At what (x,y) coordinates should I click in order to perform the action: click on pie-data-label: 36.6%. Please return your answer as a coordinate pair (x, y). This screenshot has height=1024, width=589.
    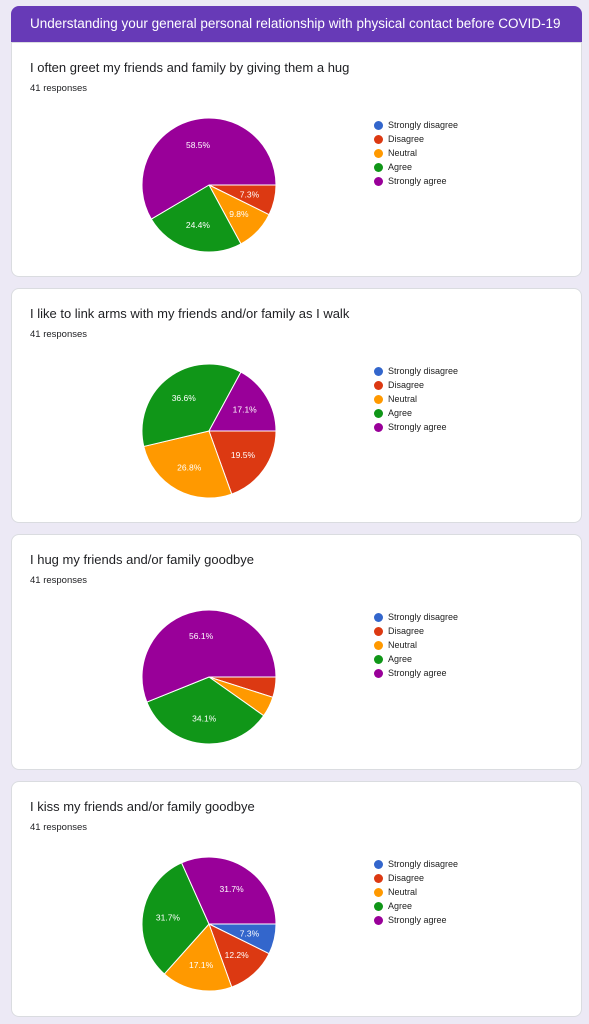
    Looking at the image, I should click on (184, 398).